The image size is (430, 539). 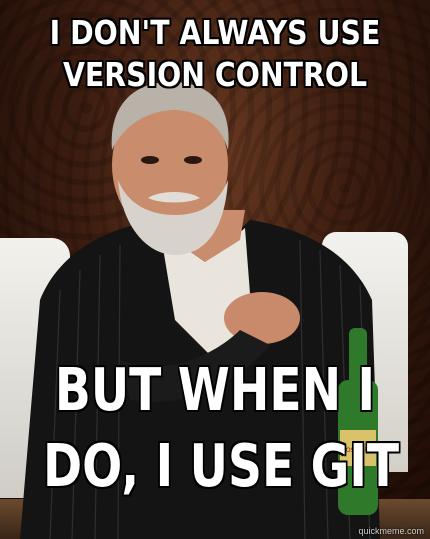 What do you see at coordinates (221, 465) in the screenshot?
I see `bottom-caption-line-2: DO, I USE GIT` at bounding box center [221, 465].